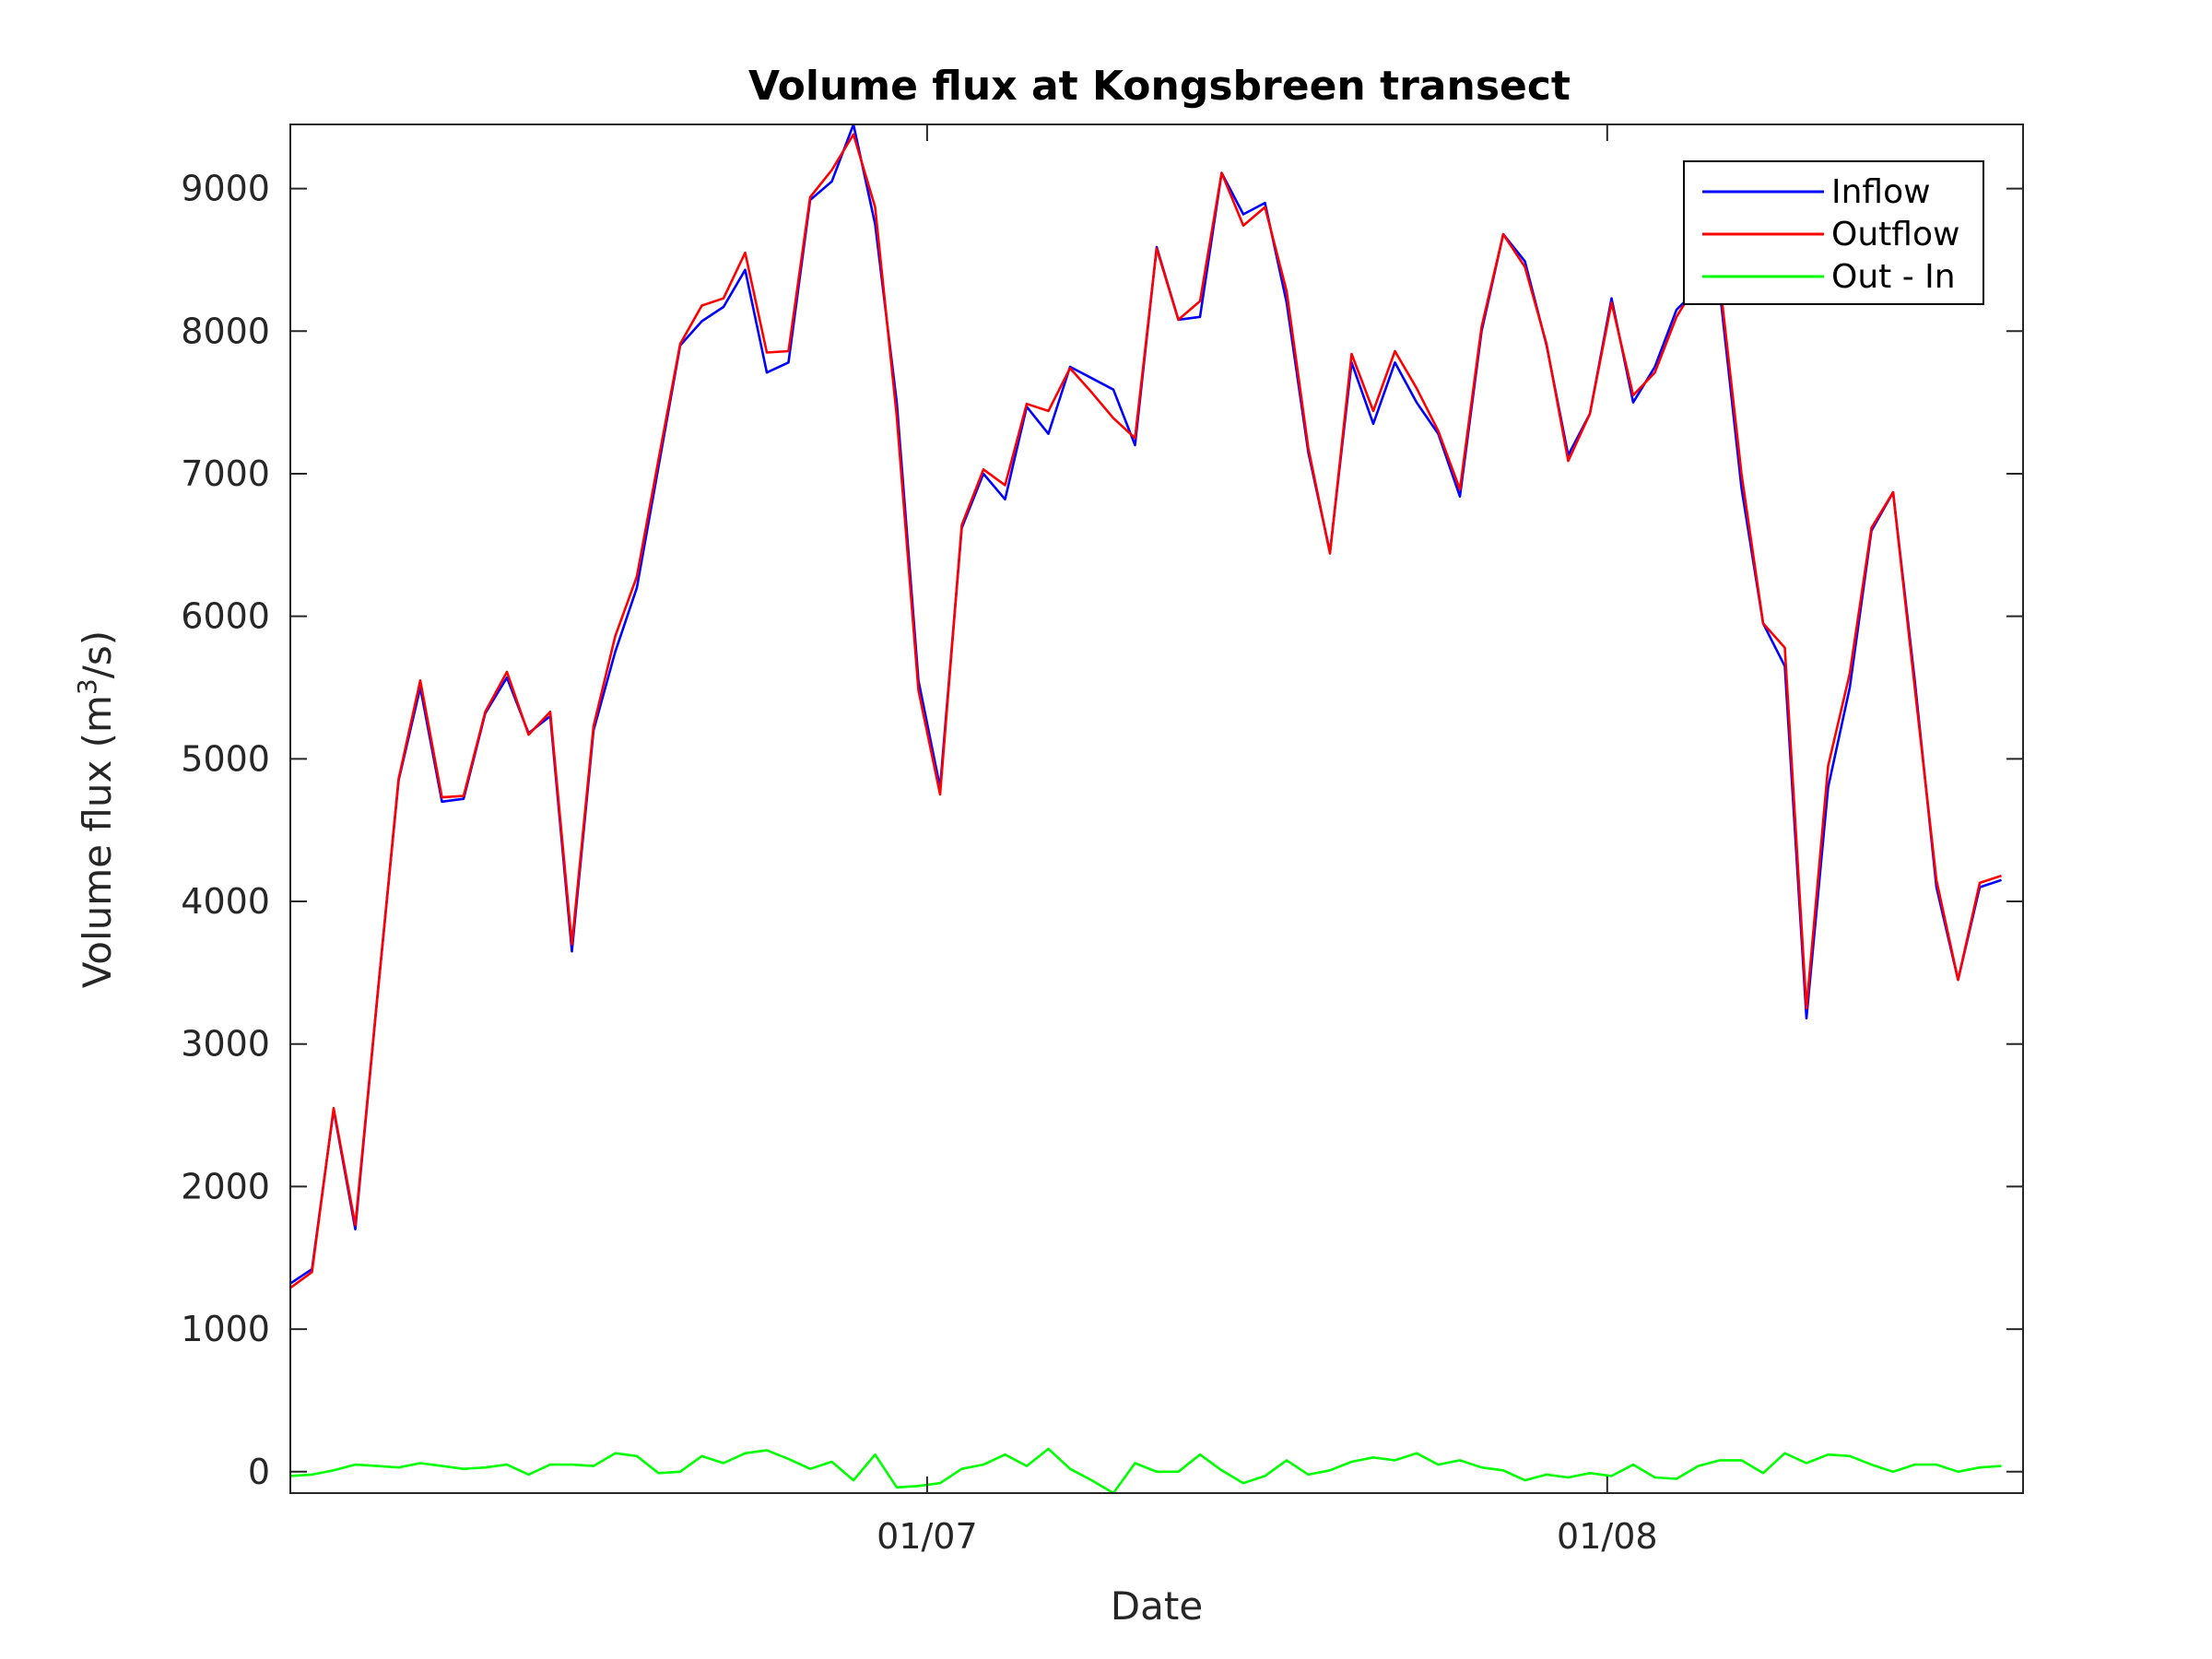 The height and width of the screenshot is (1659, 2212). Describe the element at coordinates (225, 473) in the screenshot. I see `y-tick-label: 7000` at that location.